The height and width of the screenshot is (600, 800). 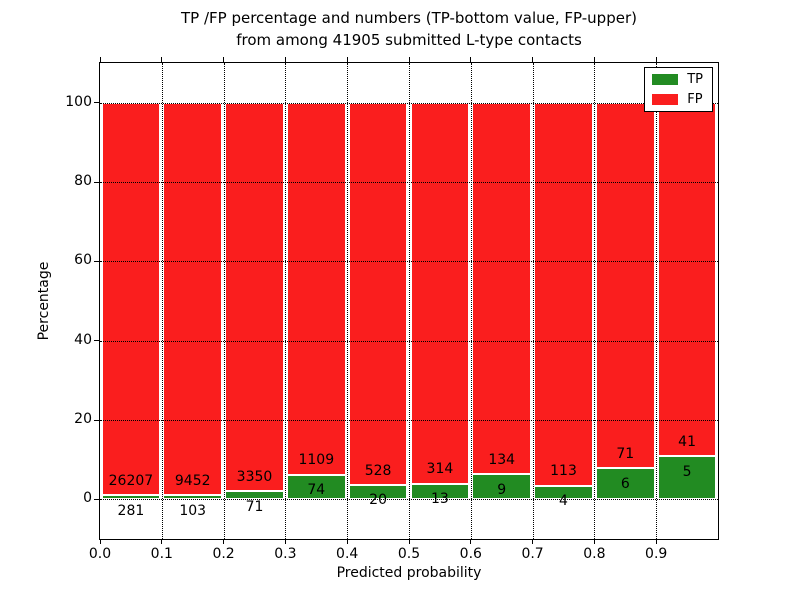 I want to click on gridline-x-0.7, so click(x=533, y=301).